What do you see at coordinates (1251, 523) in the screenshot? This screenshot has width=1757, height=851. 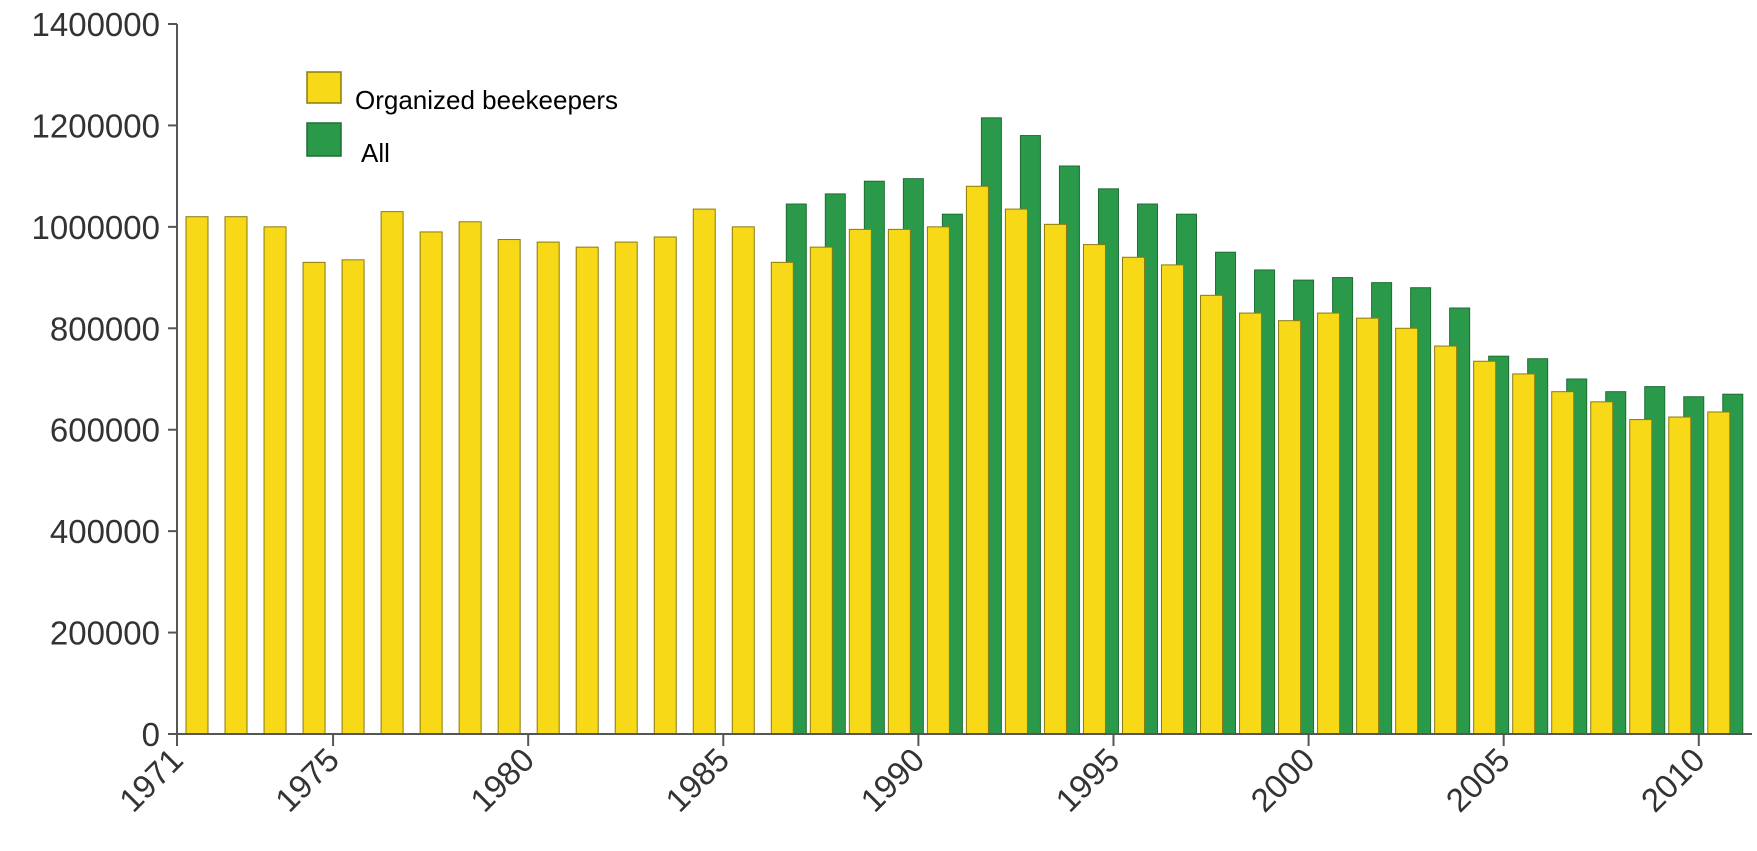 I see `bar-organized-beekeepers-1998` at bounding box center [1251, 523].